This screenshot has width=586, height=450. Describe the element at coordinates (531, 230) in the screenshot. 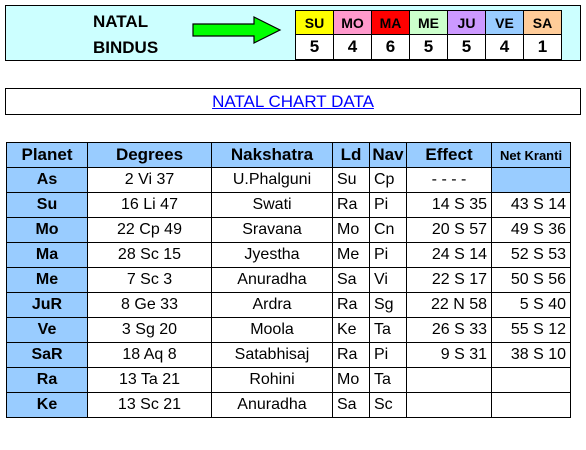

I see `net-kranti-cell: 49 S 36` at that location.